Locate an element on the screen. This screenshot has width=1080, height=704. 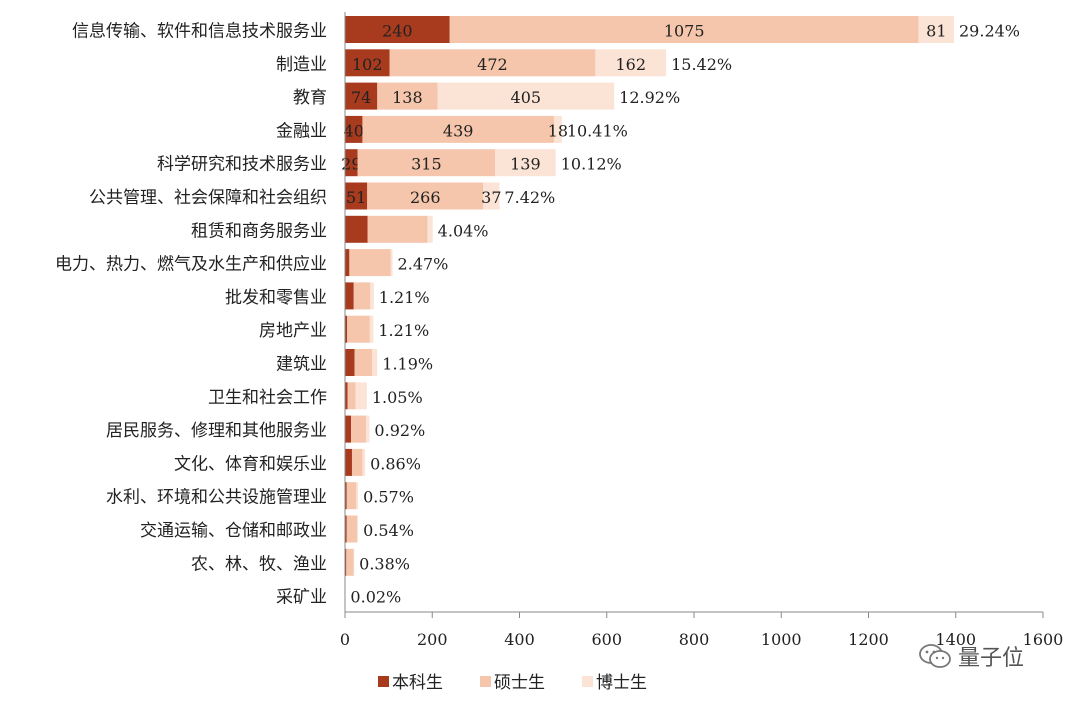
data-label: 74 is located at coordinates (361, 97).